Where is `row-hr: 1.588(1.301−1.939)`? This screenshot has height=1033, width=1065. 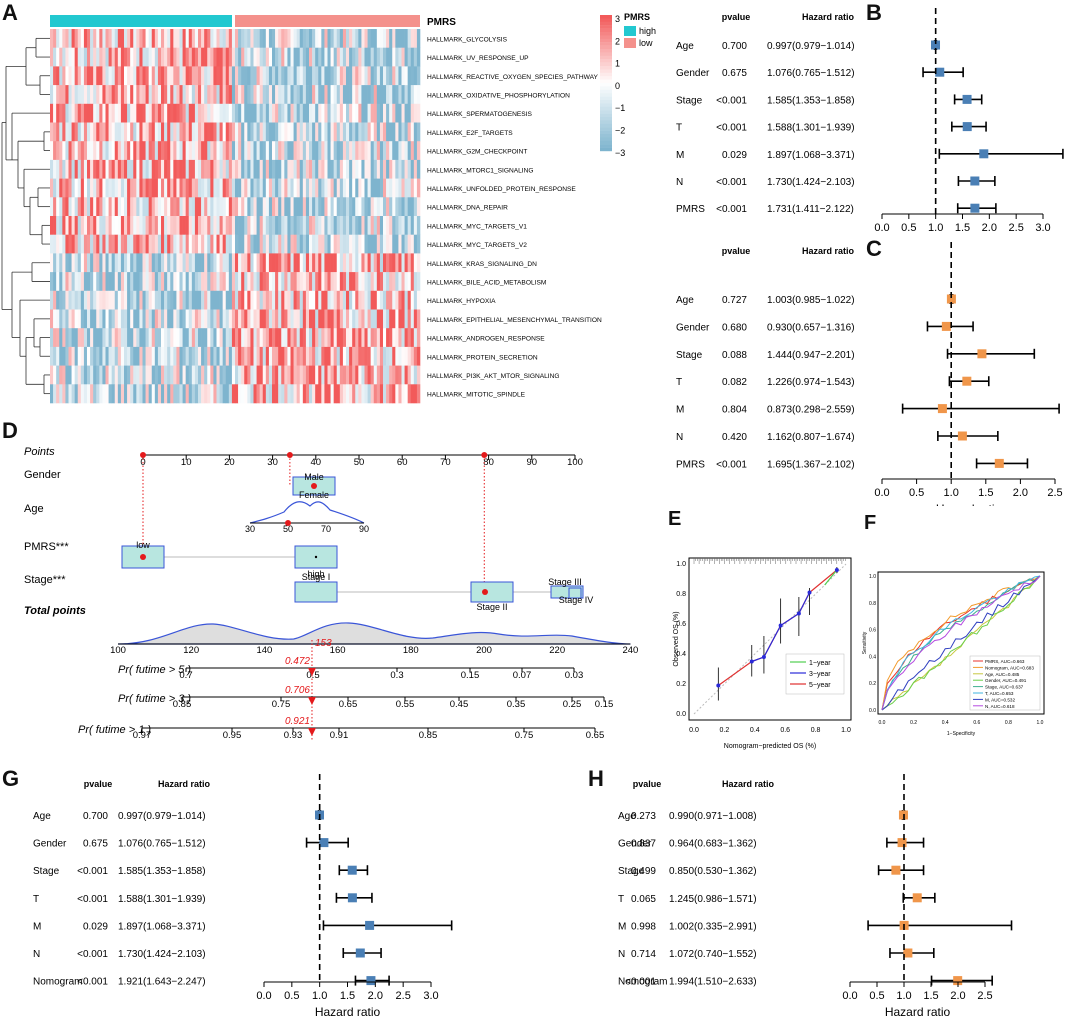 row-hr: 1.588(1.301−1.939) is located at coordinates (811, 128).